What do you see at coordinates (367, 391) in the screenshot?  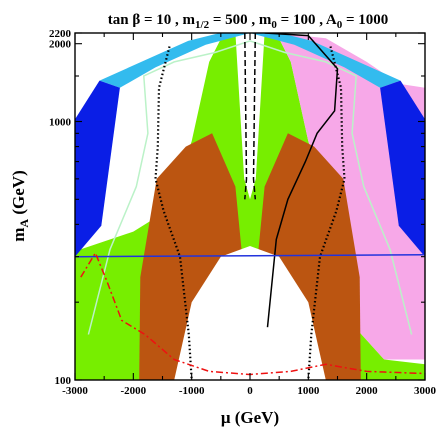 I see `x-tick-label: 2000` at bounding box center [367, 391].